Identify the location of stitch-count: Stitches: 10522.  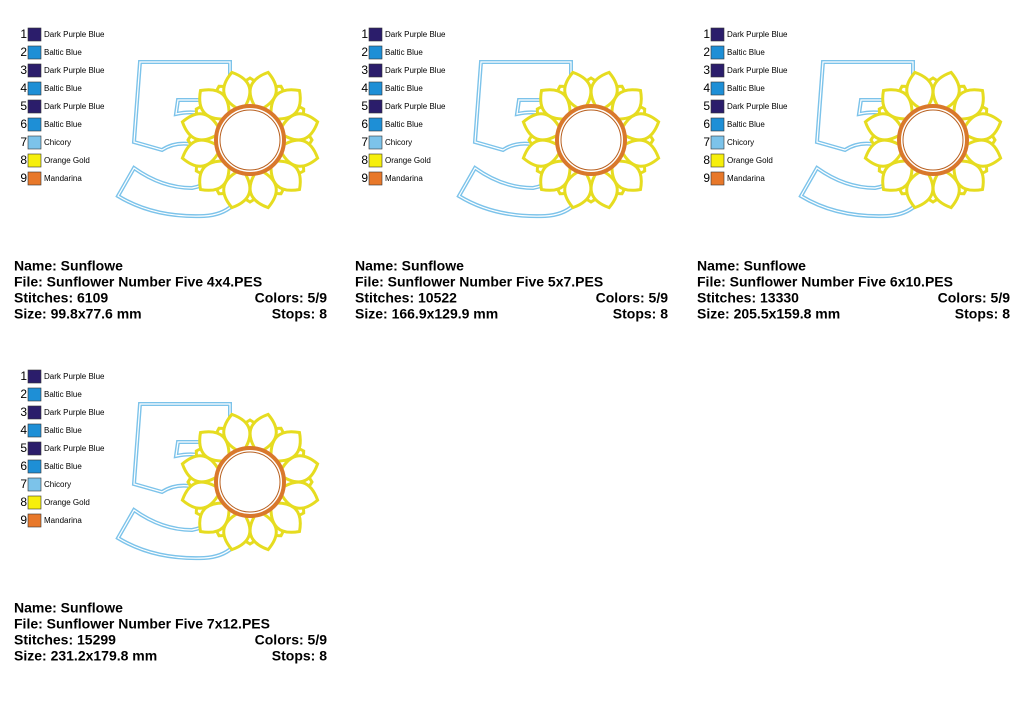
(406, 298).